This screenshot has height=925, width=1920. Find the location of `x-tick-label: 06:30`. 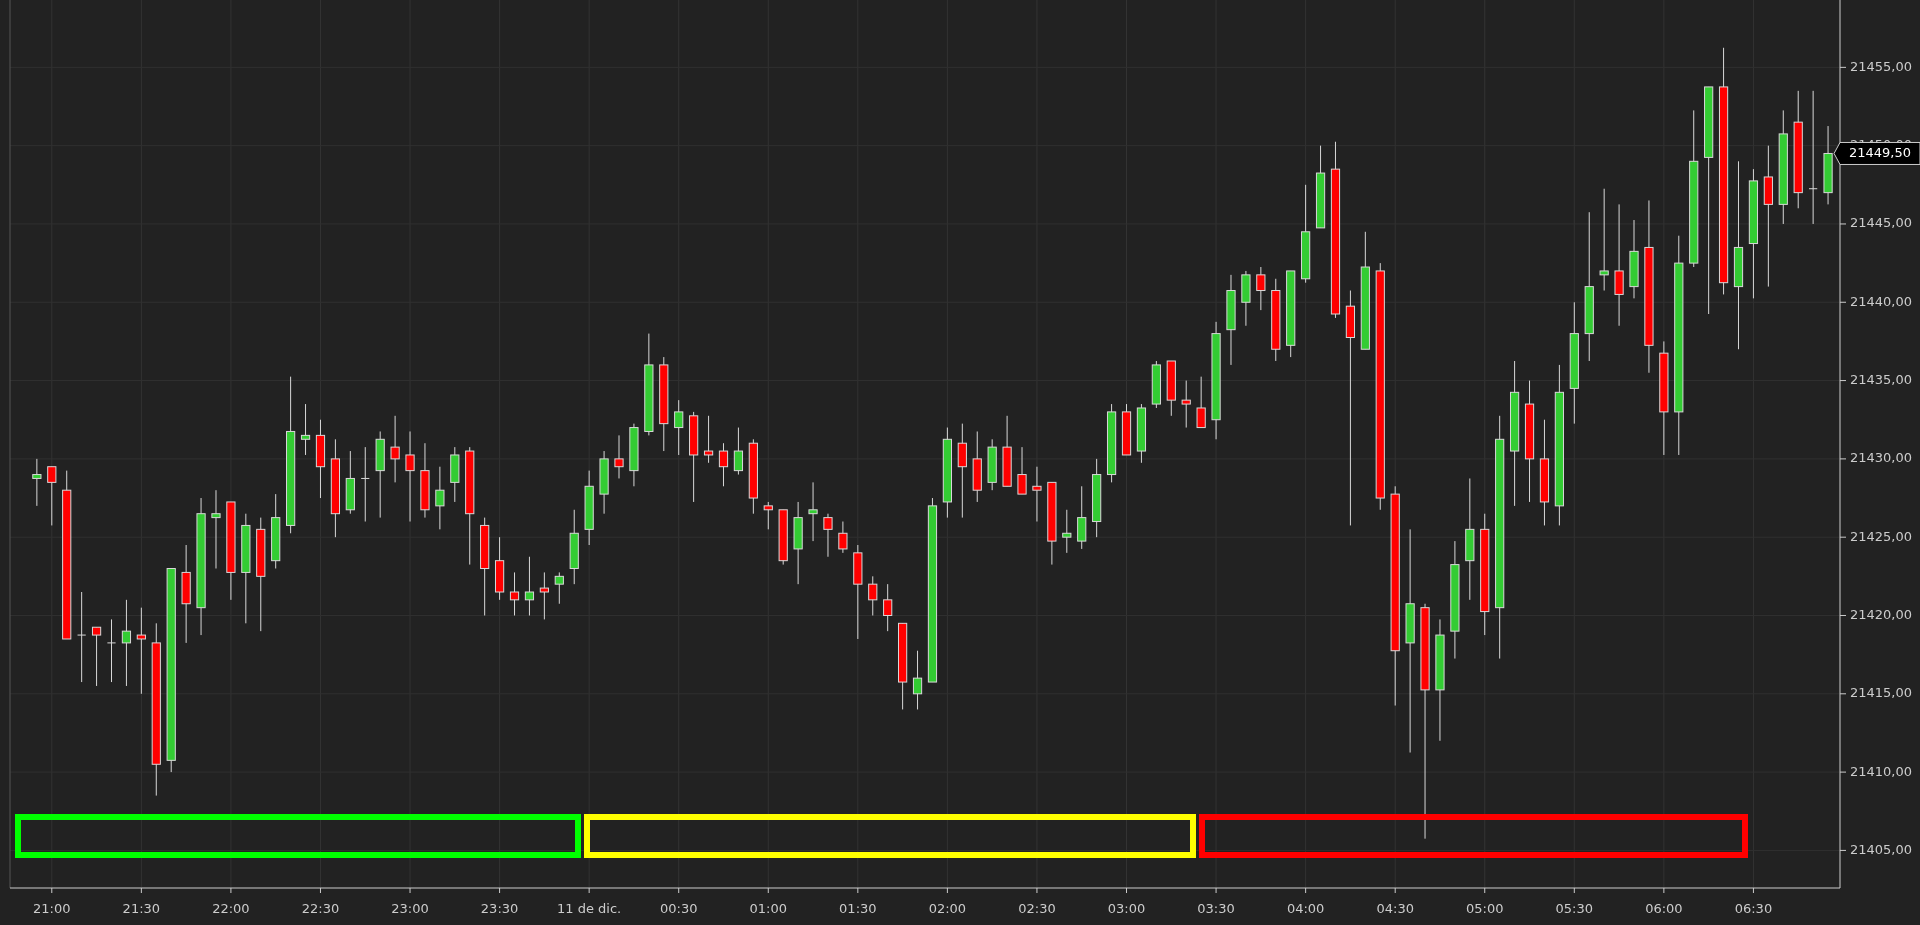

x-tick-label: 06:30 is located at coordinates (1753, 908).